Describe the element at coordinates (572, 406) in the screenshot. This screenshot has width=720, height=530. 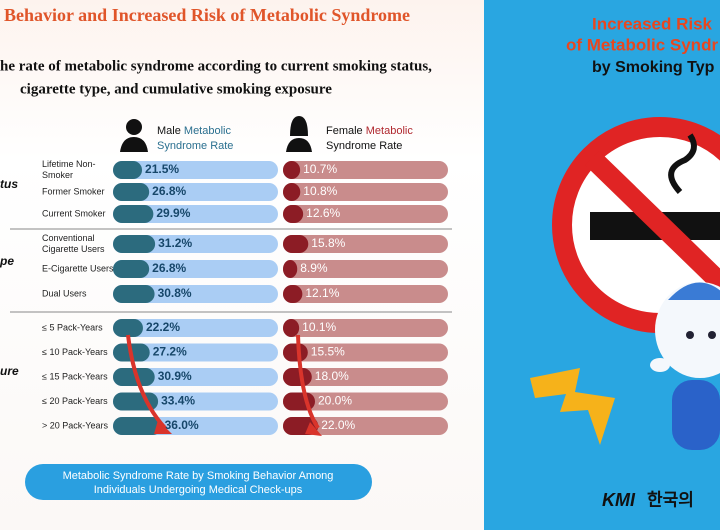
I see `lightning-bolt` at that location.